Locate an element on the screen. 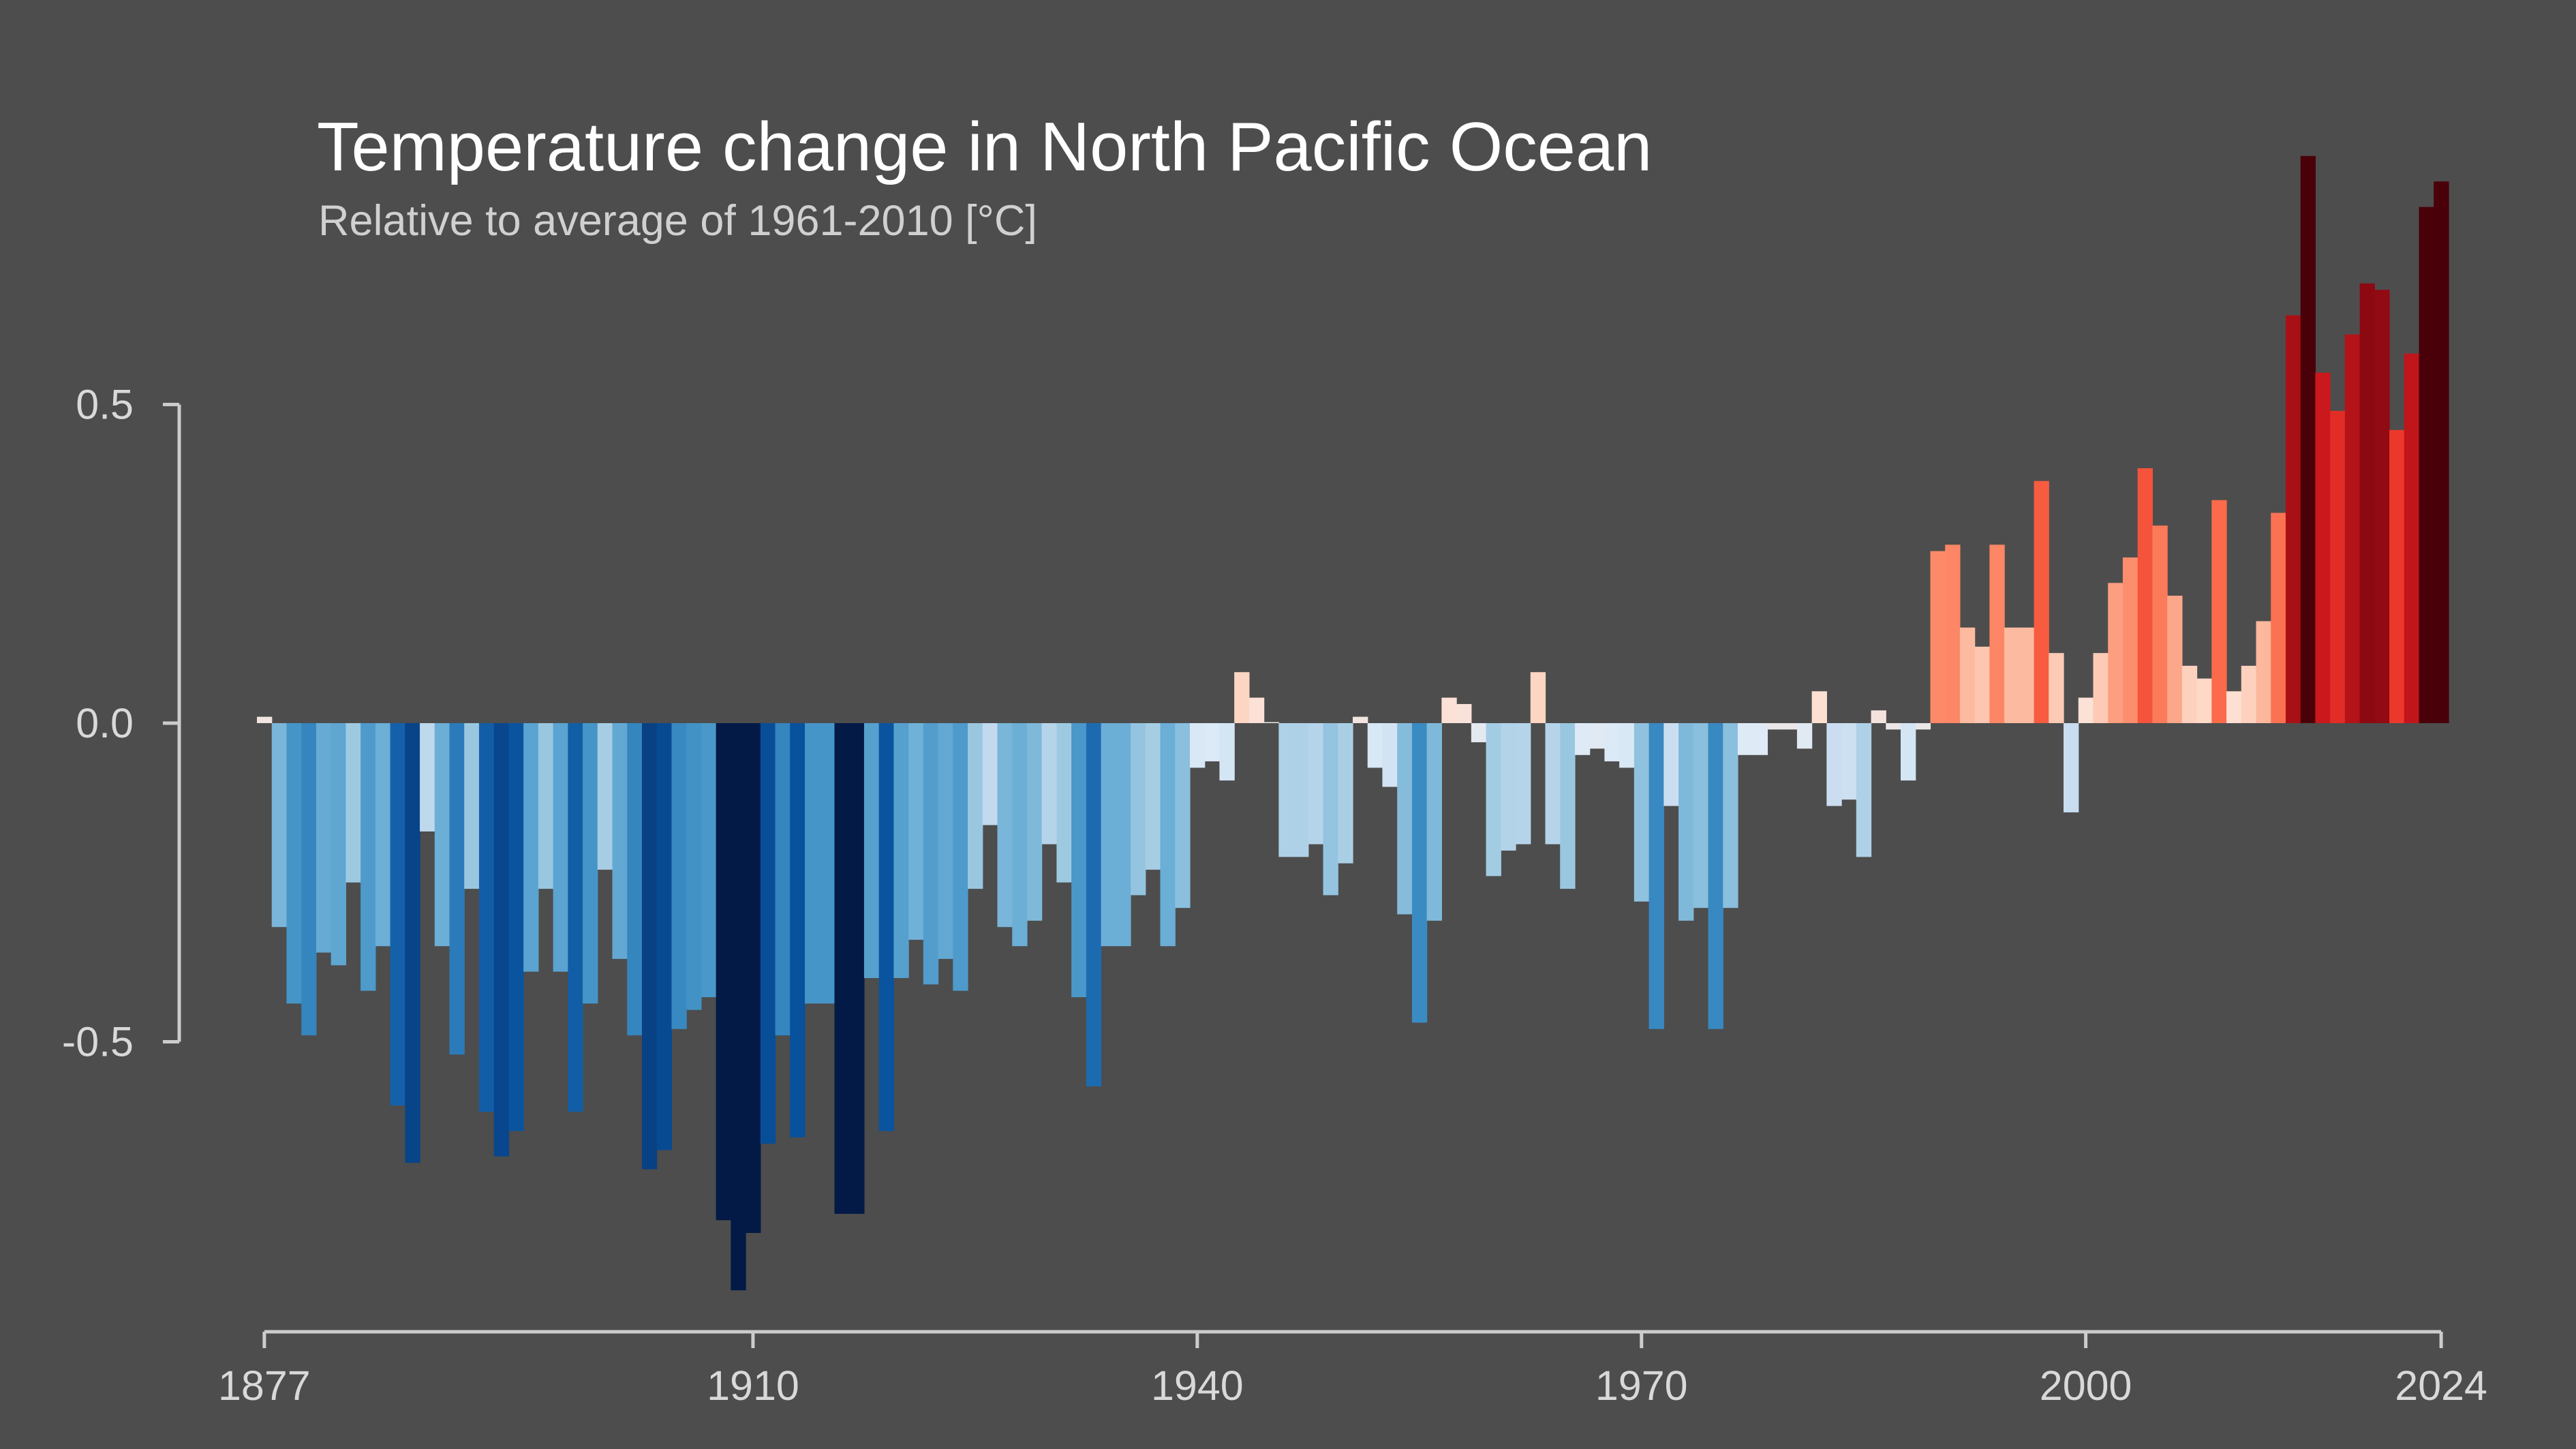 Image resolution: width=2576 pixels, height=1449 pixels. bar-1966 is located at coordinates (1582, 739).